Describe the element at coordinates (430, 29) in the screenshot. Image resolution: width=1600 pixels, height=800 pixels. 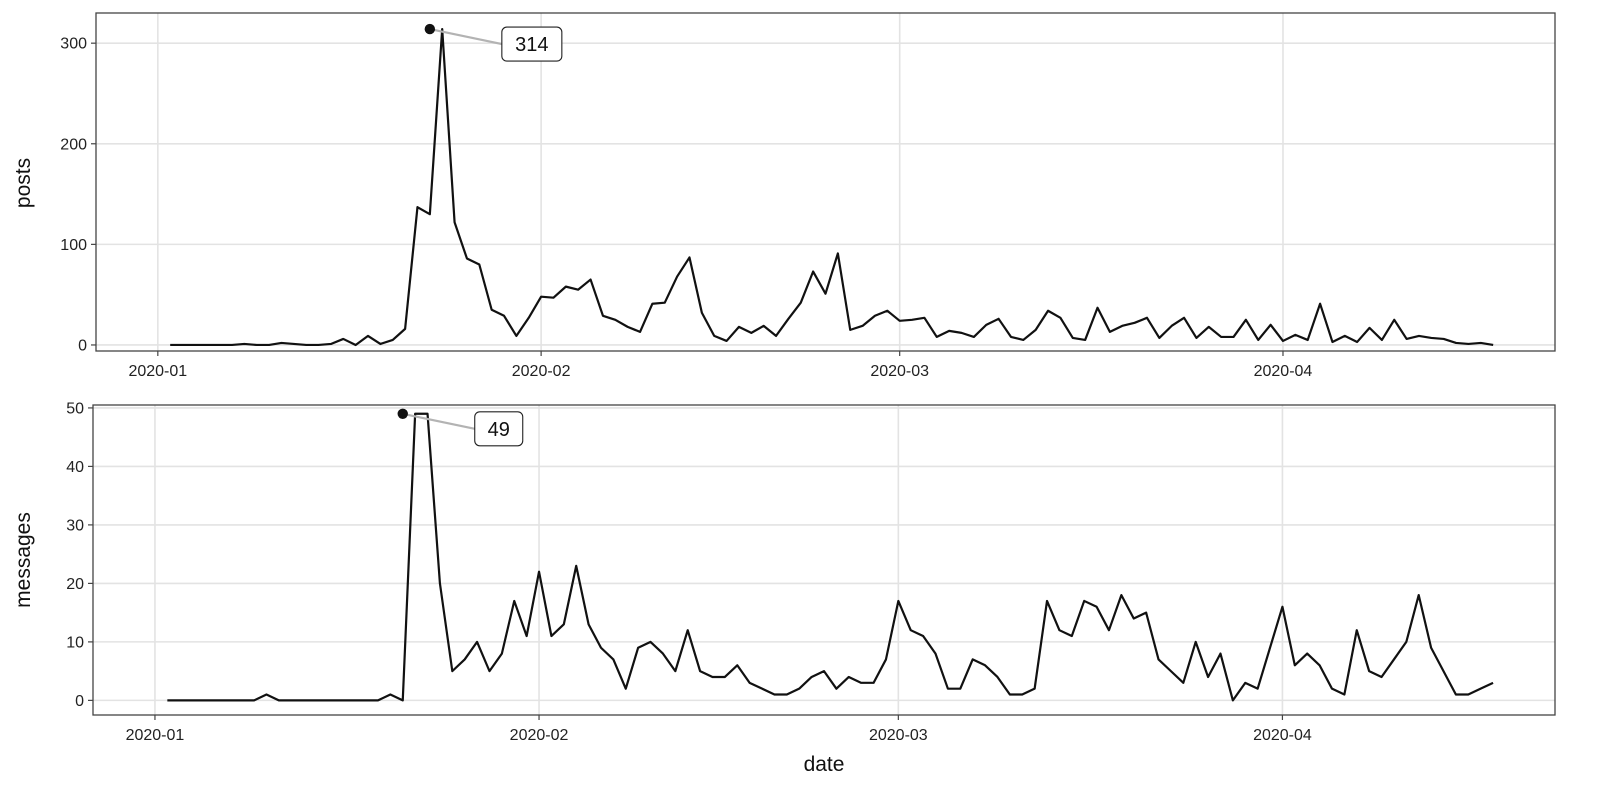
I see `posts-peak-marker` at that location.